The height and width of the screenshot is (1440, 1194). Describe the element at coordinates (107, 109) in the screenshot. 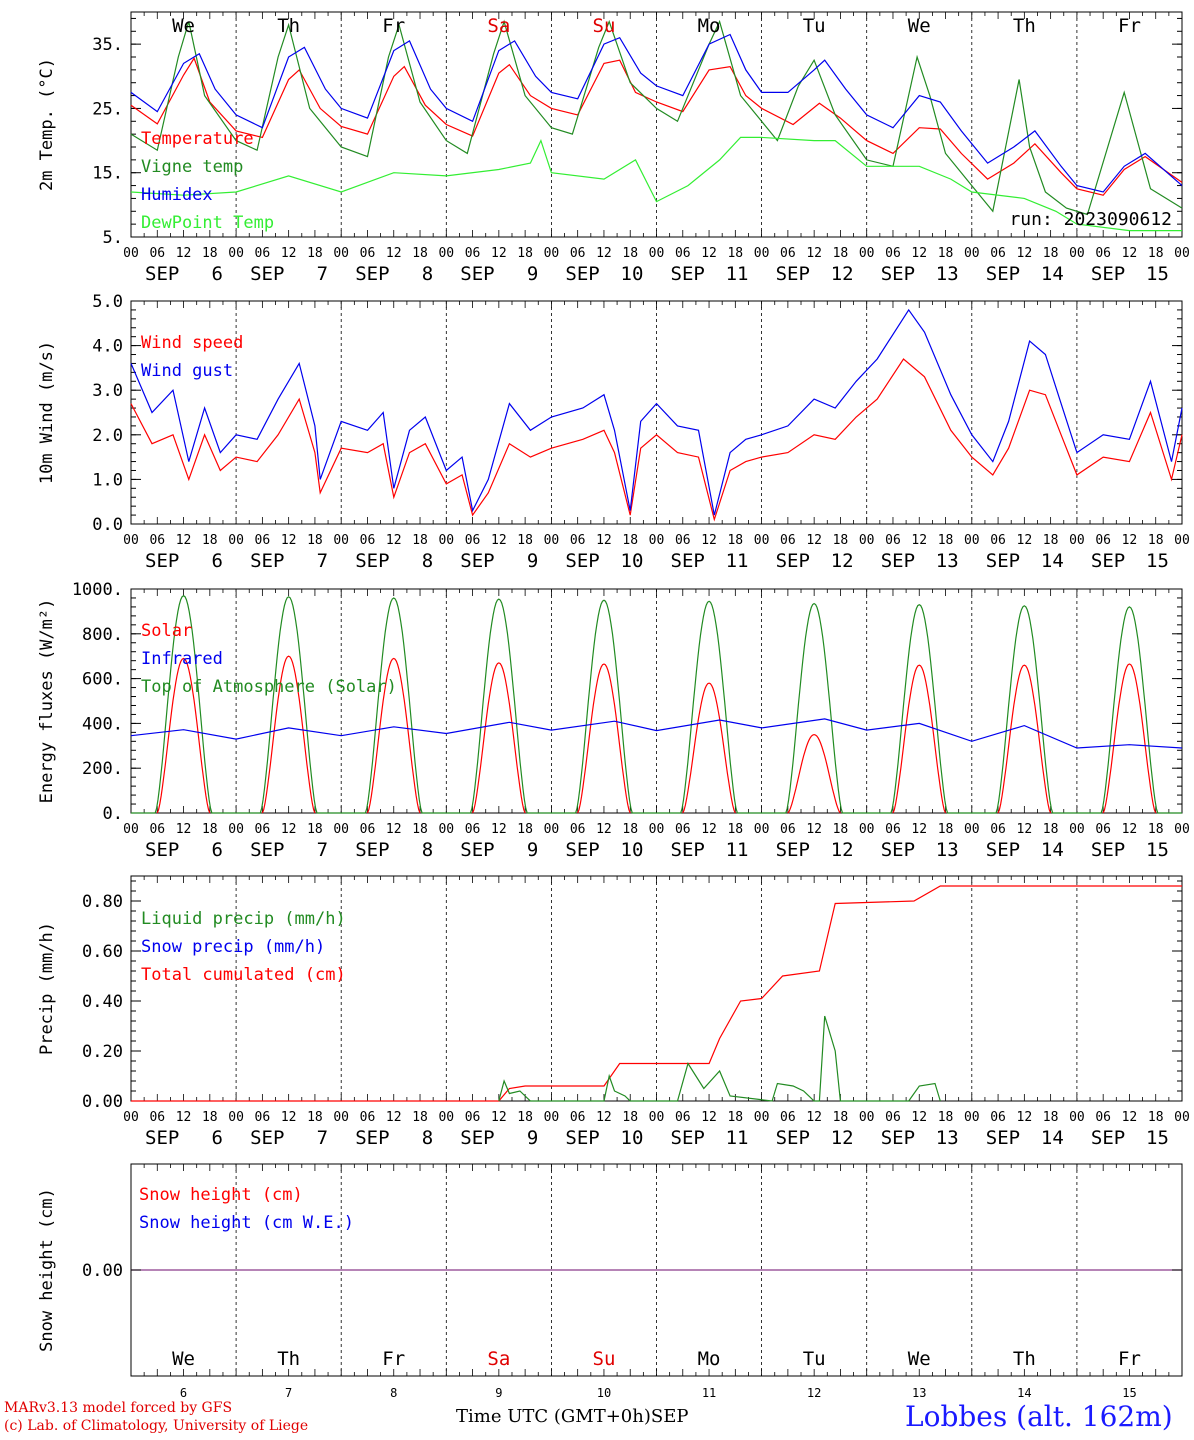

I see `y-tick-label: 25.` at that location.